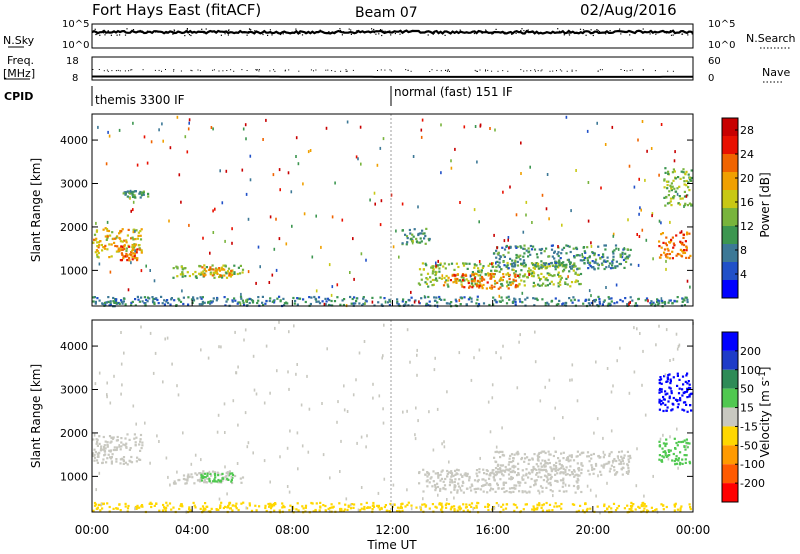 Image resolution: width=800 pixels, height=554 pixels. Describe the element at coordinates (750, 351) in the screenshot. I see `velocity-colorbar-tick: 200` at that location.